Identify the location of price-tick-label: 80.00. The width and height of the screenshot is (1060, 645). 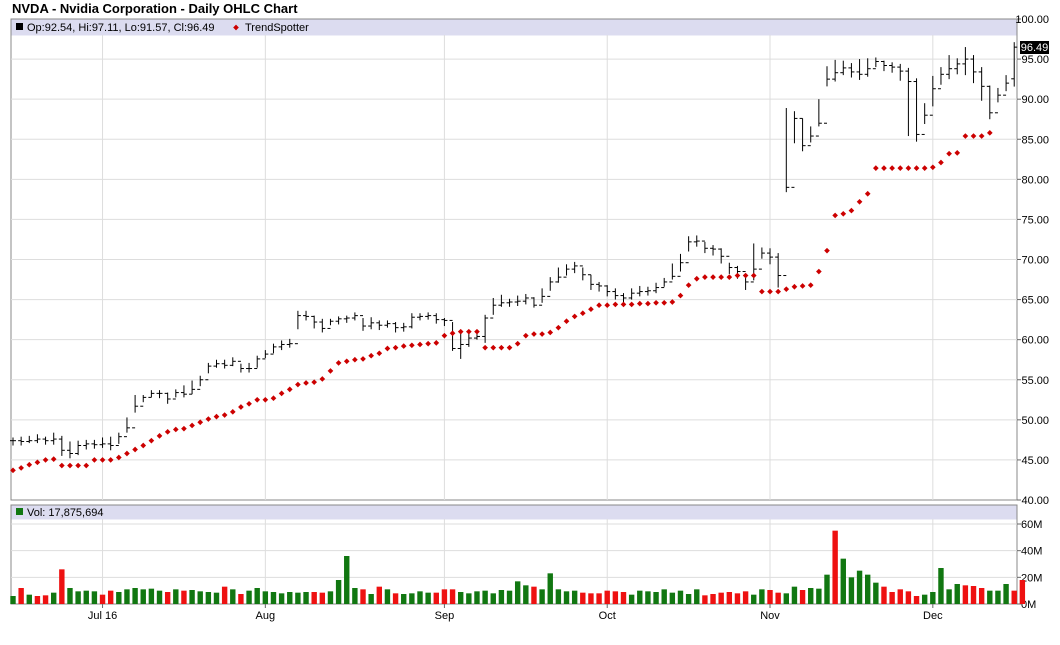
(1035, 180).